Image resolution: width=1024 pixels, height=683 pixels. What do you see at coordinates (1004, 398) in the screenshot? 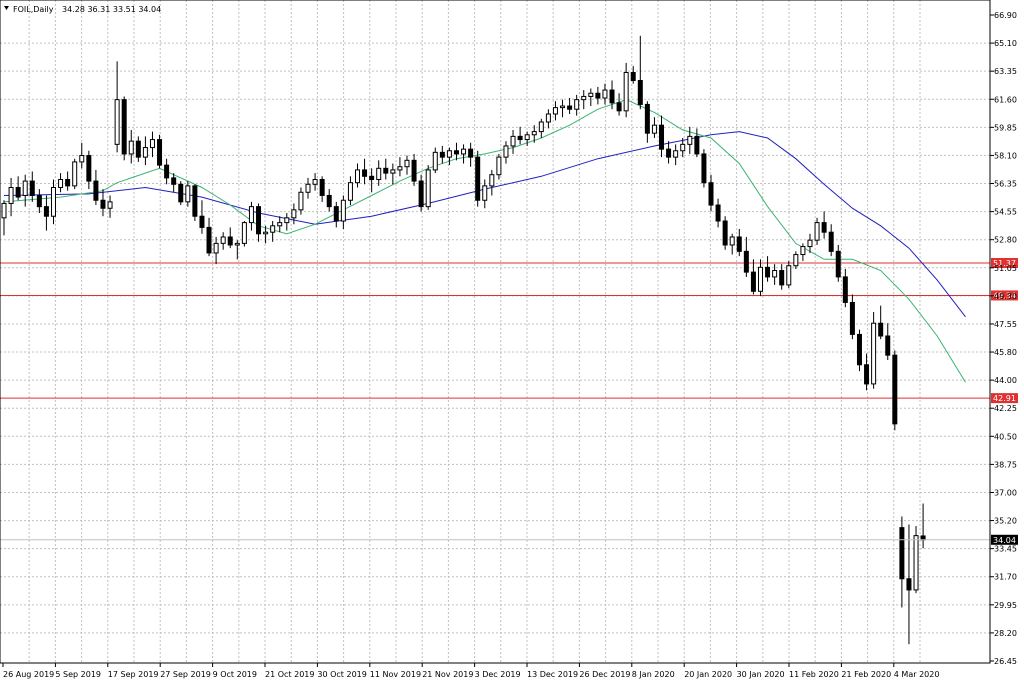
I see `level-label: 42.91` at bounding box center [1004, 398].